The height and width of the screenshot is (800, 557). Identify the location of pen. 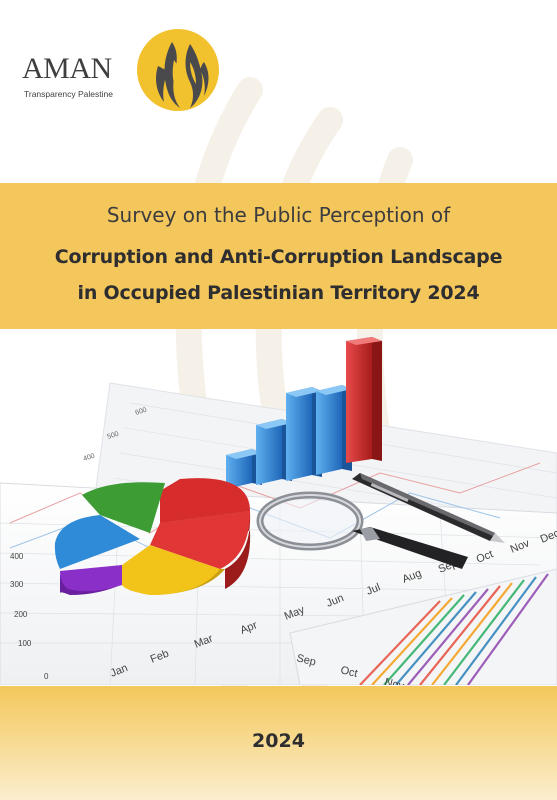
(428, 508).